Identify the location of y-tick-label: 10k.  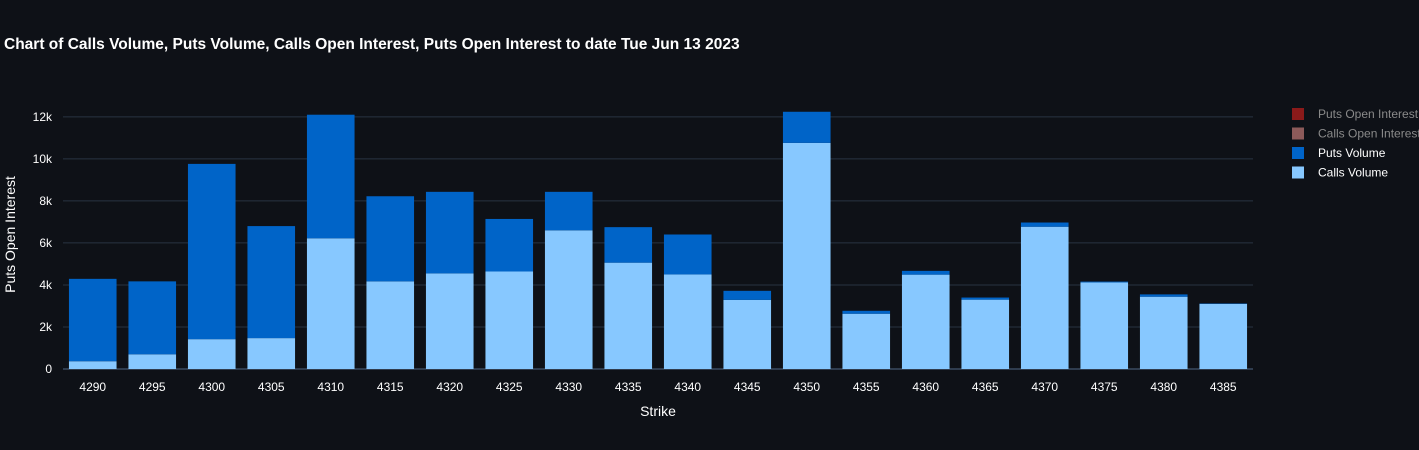
(43, 159).